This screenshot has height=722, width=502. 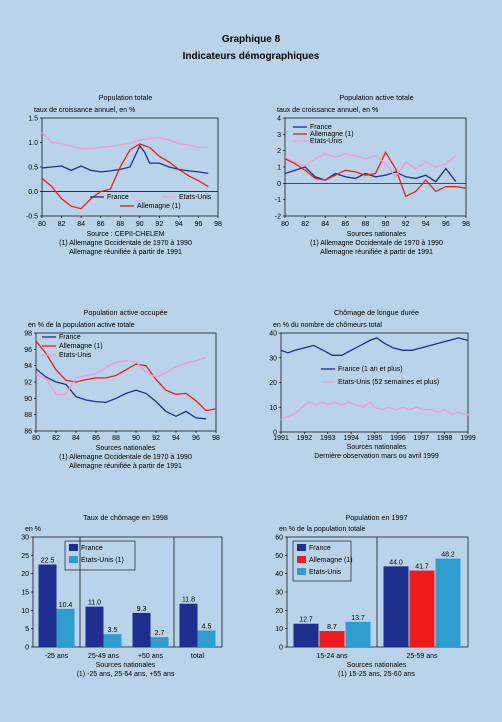 I want to click on bar-value-label: 22.5, so click(x=48, y=561).